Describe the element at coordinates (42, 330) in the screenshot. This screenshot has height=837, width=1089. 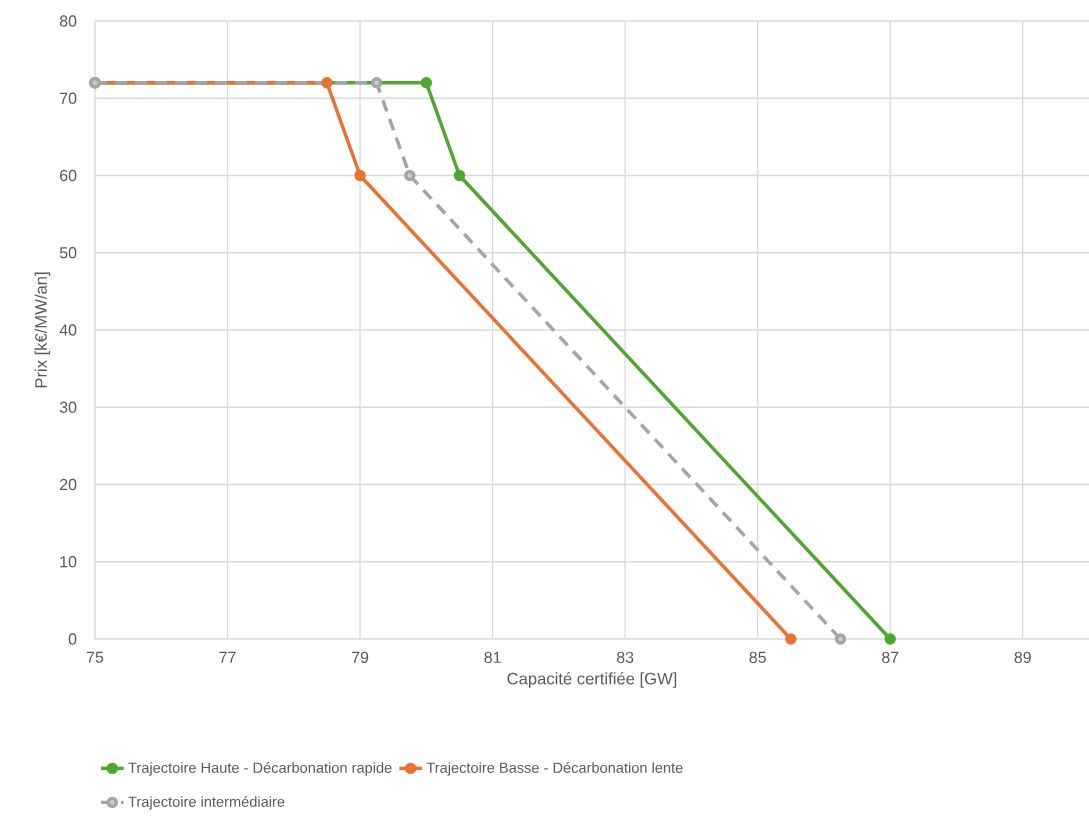
I see `y-axis-title: Prix [k€/MW/an]` at that location.